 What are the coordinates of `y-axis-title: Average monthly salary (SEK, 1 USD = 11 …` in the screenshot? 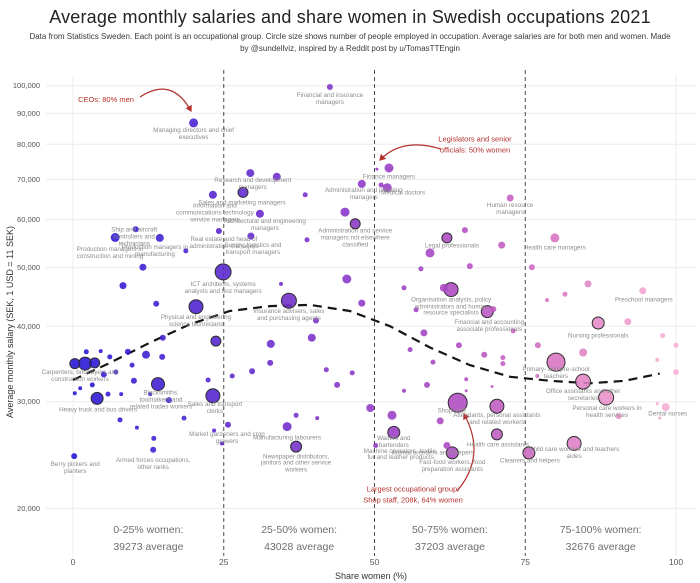 It's located at (10, 322).